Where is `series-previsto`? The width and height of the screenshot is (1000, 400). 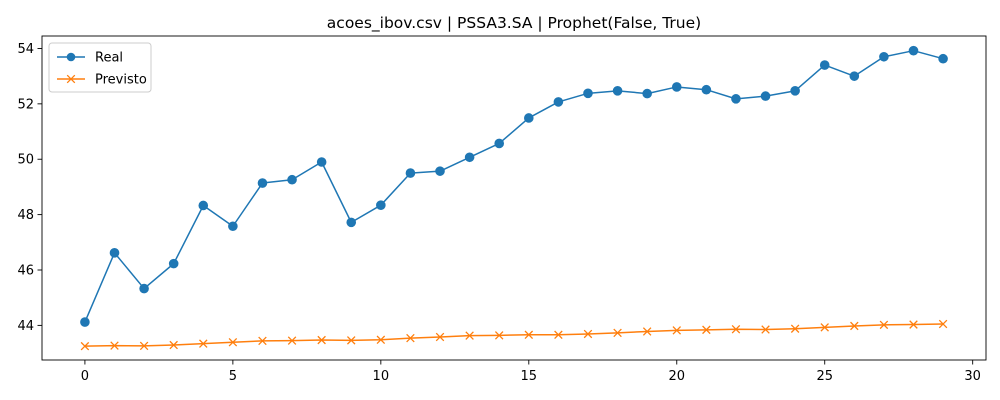
series-previsto is located at coordinates (514, 335).